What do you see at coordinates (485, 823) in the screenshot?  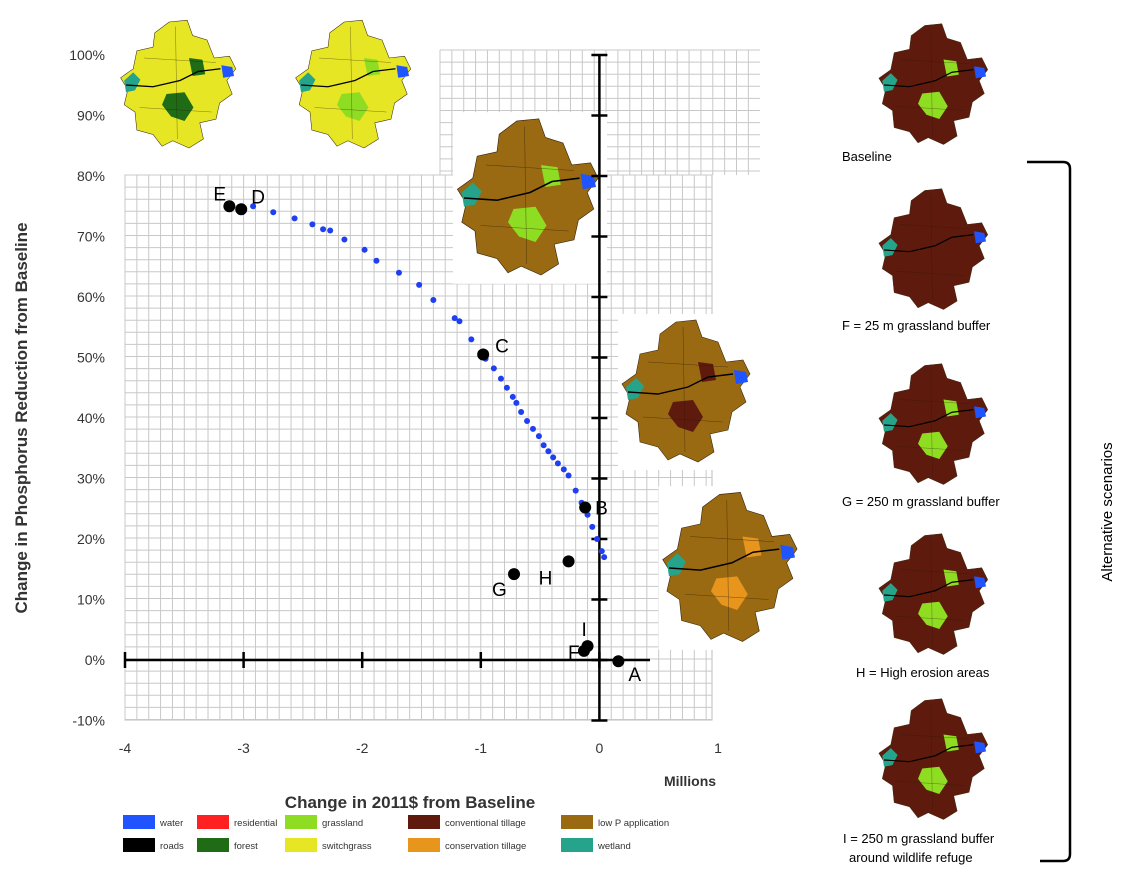 I see `legend-label: conventional tillage` at bounding box center [485, 823].